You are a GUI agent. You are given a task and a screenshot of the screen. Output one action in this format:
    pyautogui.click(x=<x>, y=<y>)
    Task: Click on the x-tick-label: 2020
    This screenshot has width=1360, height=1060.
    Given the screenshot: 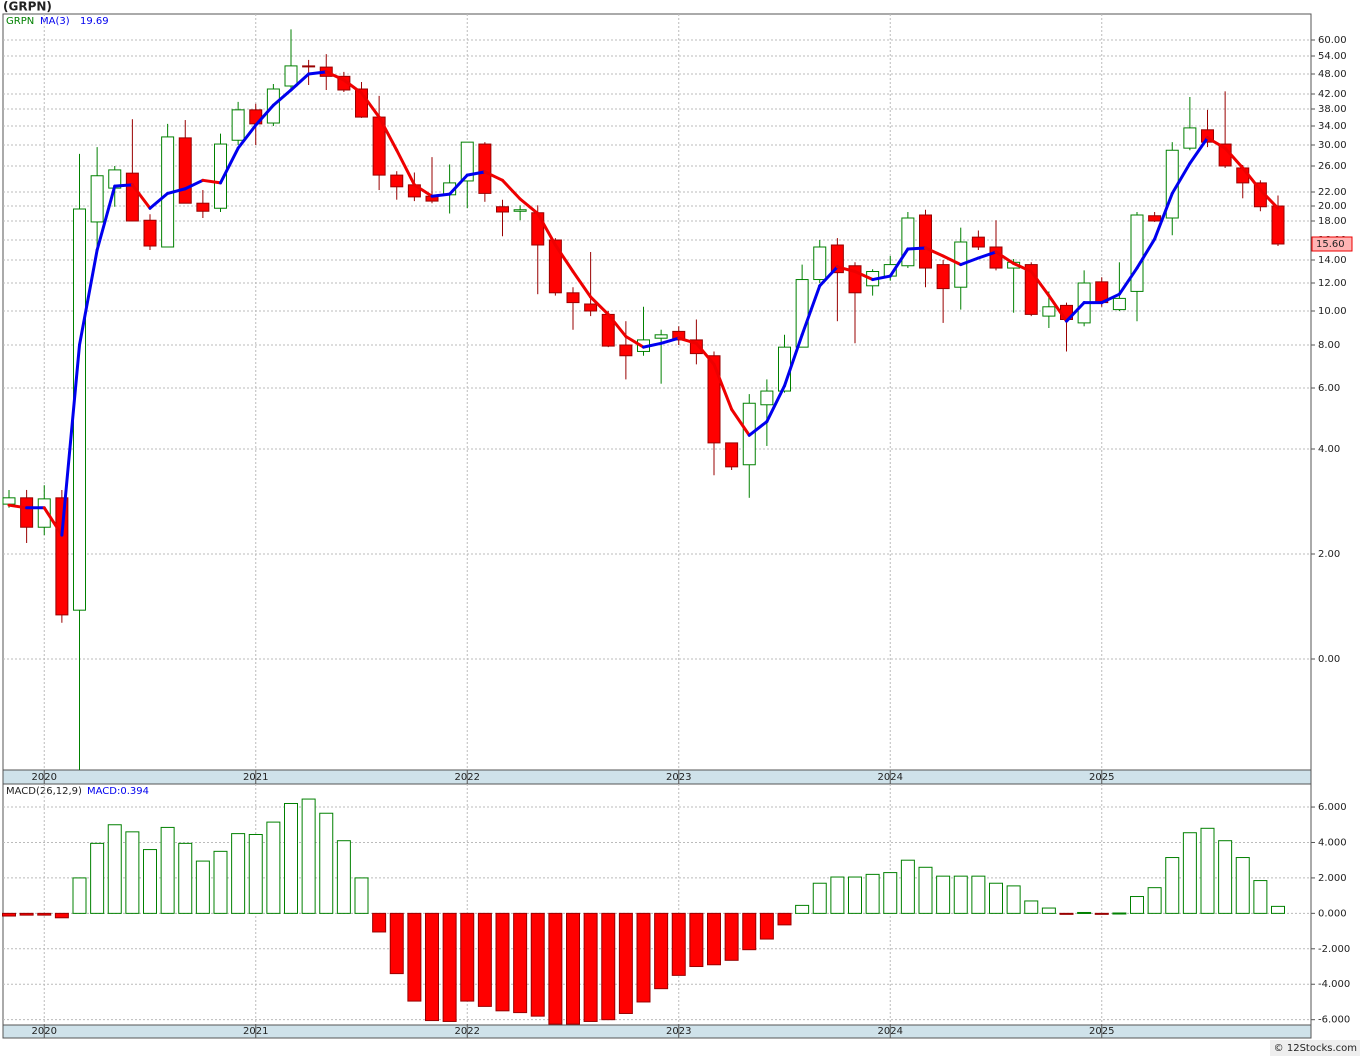 What is the action you would take?
    pyautogui.click(x=44, y=1031)
    